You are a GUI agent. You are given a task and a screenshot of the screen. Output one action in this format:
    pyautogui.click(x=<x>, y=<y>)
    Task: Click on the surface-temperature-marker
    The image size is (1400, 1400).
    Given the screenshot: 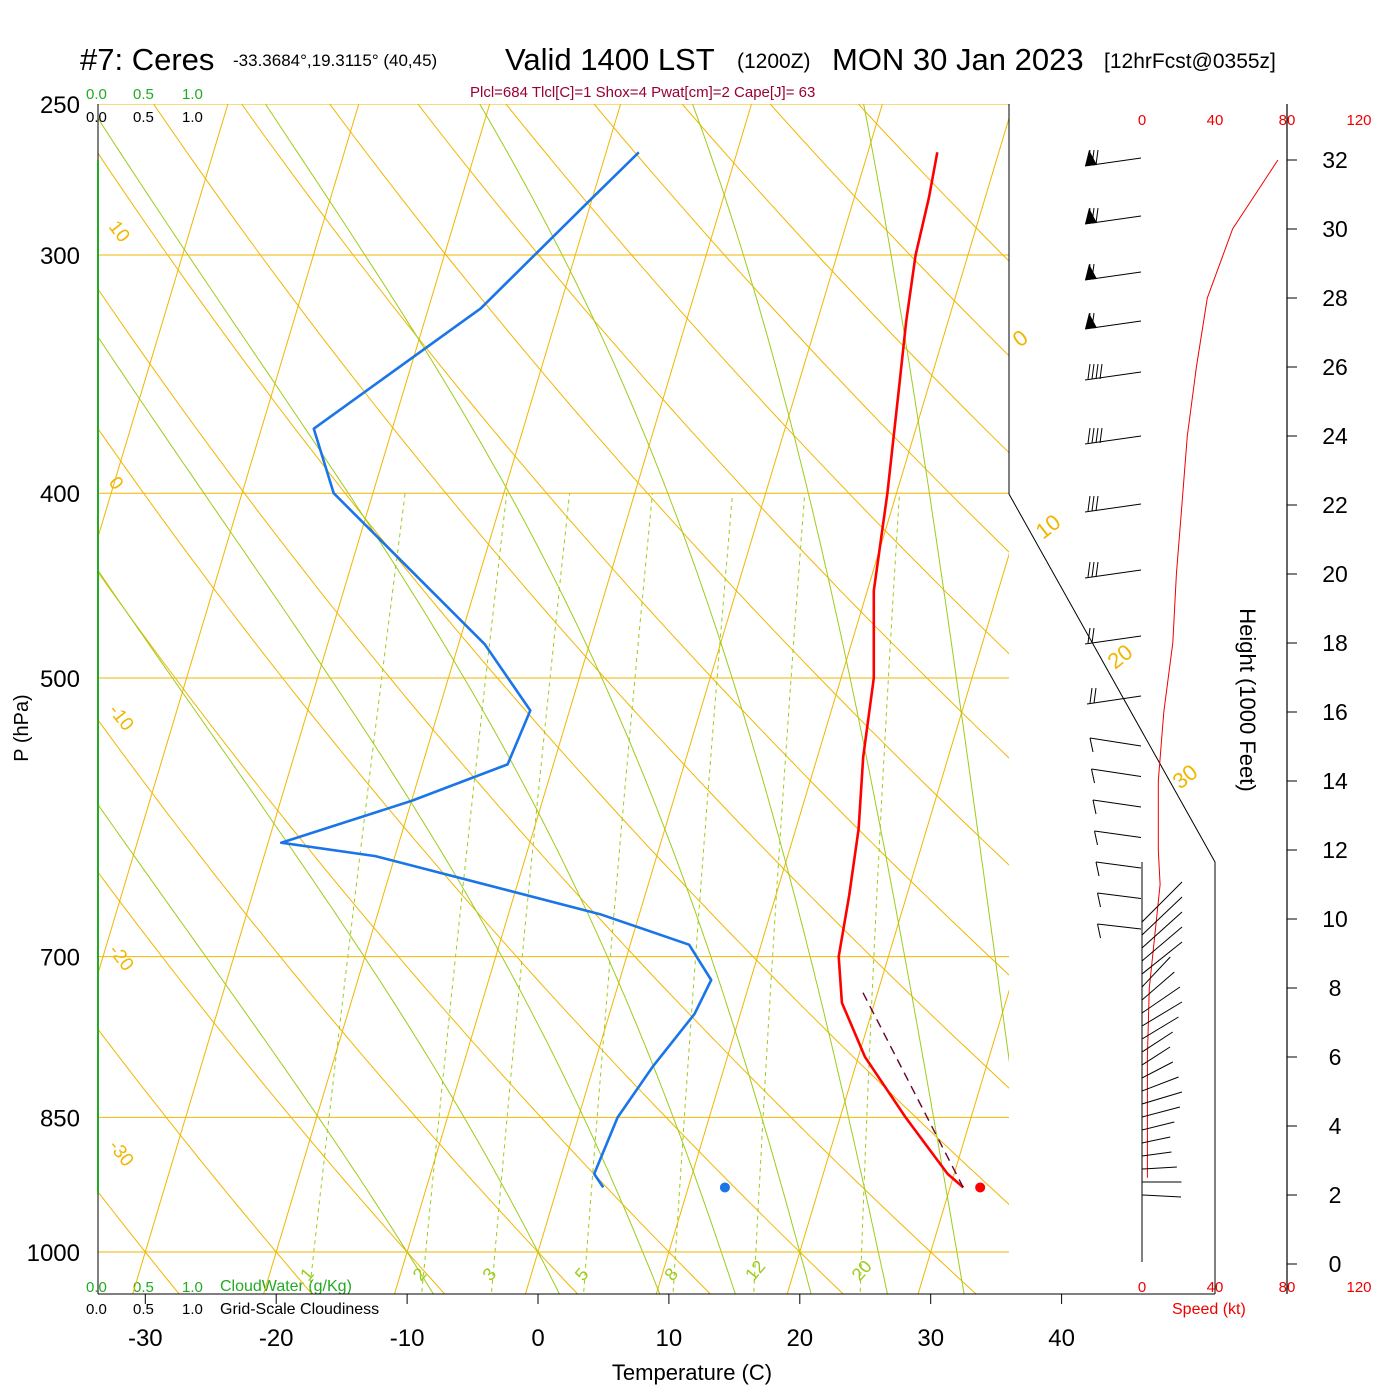 What is the action you would take?
    pyautogui.click(x=980, y=1187)
    